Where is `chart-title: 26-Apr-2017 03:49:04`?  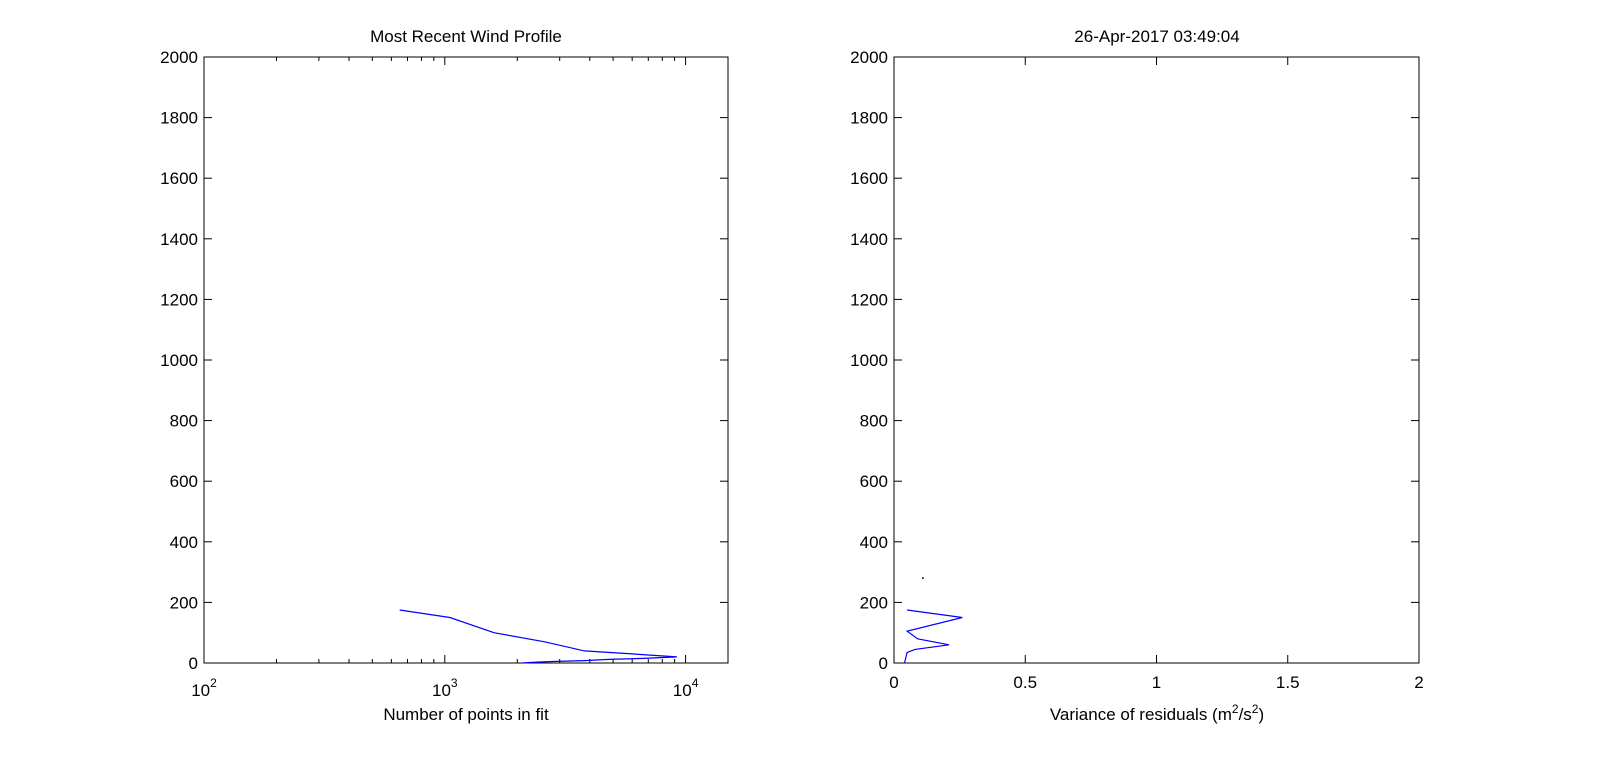
chart-title: 26-Apr-2017 03:49:04 is located at coordinates (1156, 36).